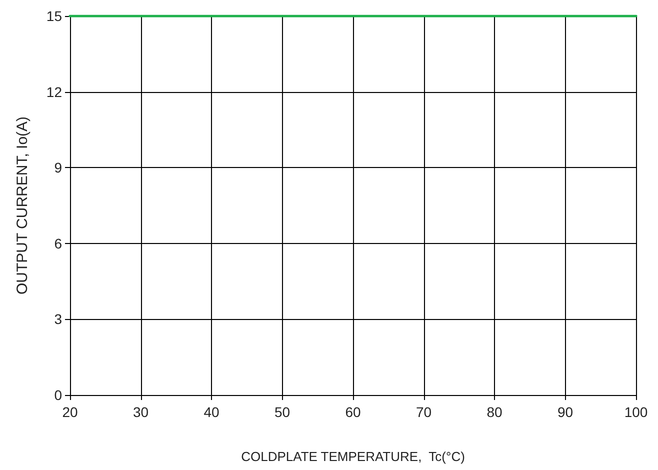 The height and width of the screenshot is (470, 658). Describe the element at coordinates (282, 412) in the screenshot. I see `x-tick-label: 50` at that location.